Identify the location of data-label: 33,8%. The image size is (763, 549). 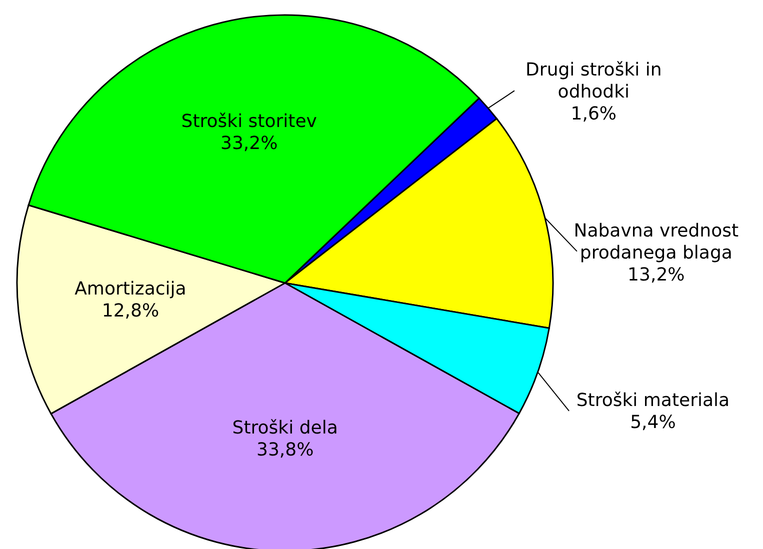
(285, 449).